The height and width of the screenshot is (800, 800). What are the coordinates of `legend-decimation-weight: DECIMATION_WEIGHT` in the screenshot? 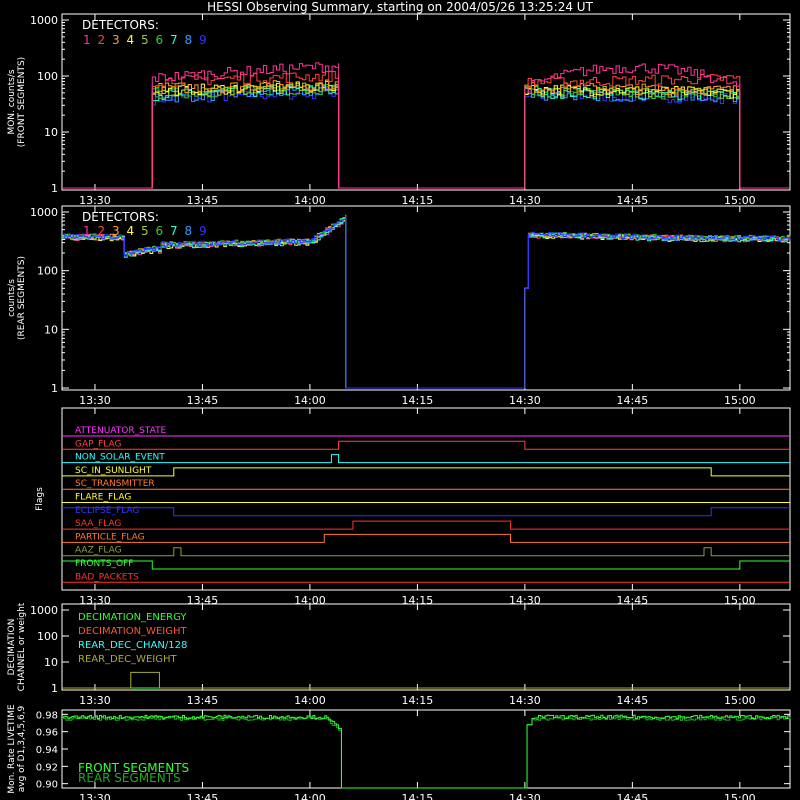 It's located at (132, 631).